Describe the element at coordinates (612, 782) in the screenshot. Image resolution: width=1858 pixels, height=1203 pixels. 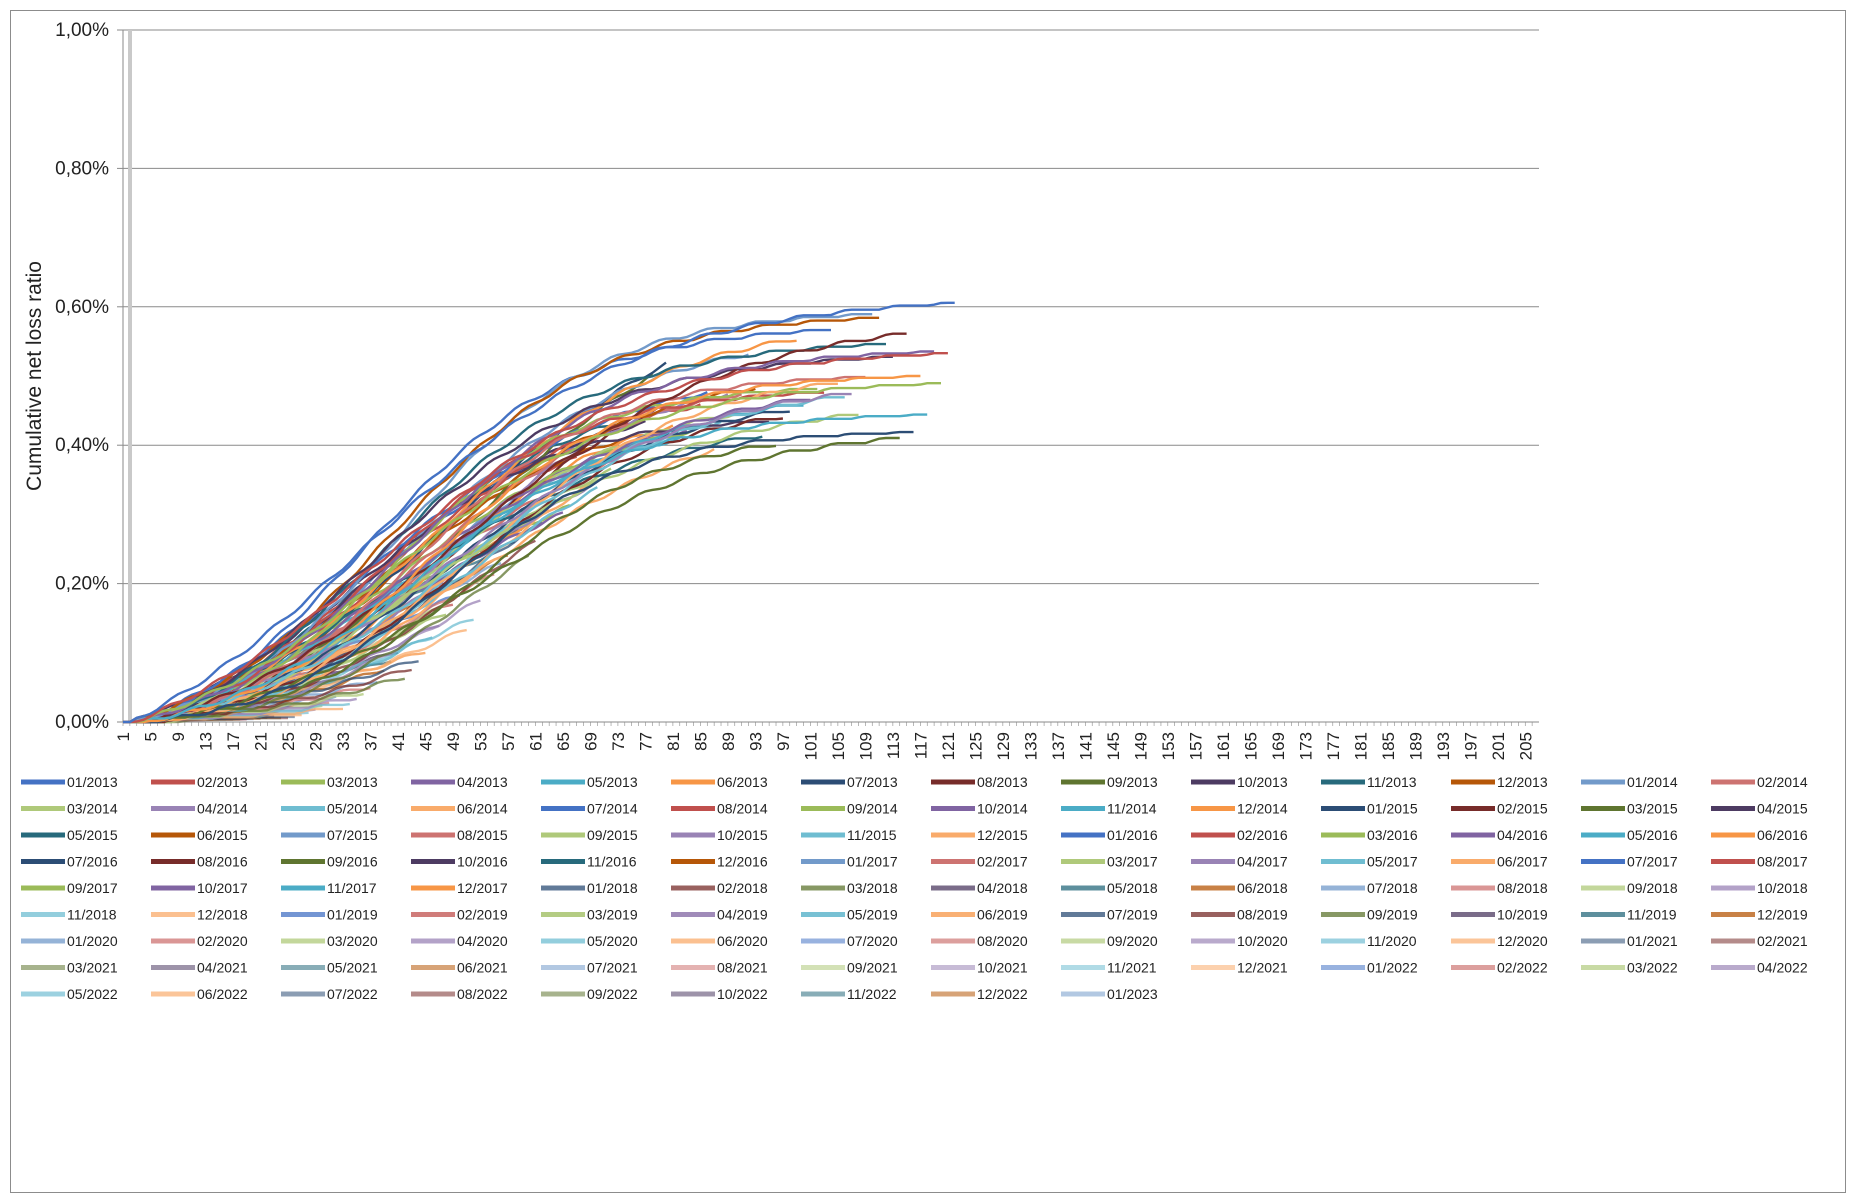
I see `legend-label: 05/2013` at that location.